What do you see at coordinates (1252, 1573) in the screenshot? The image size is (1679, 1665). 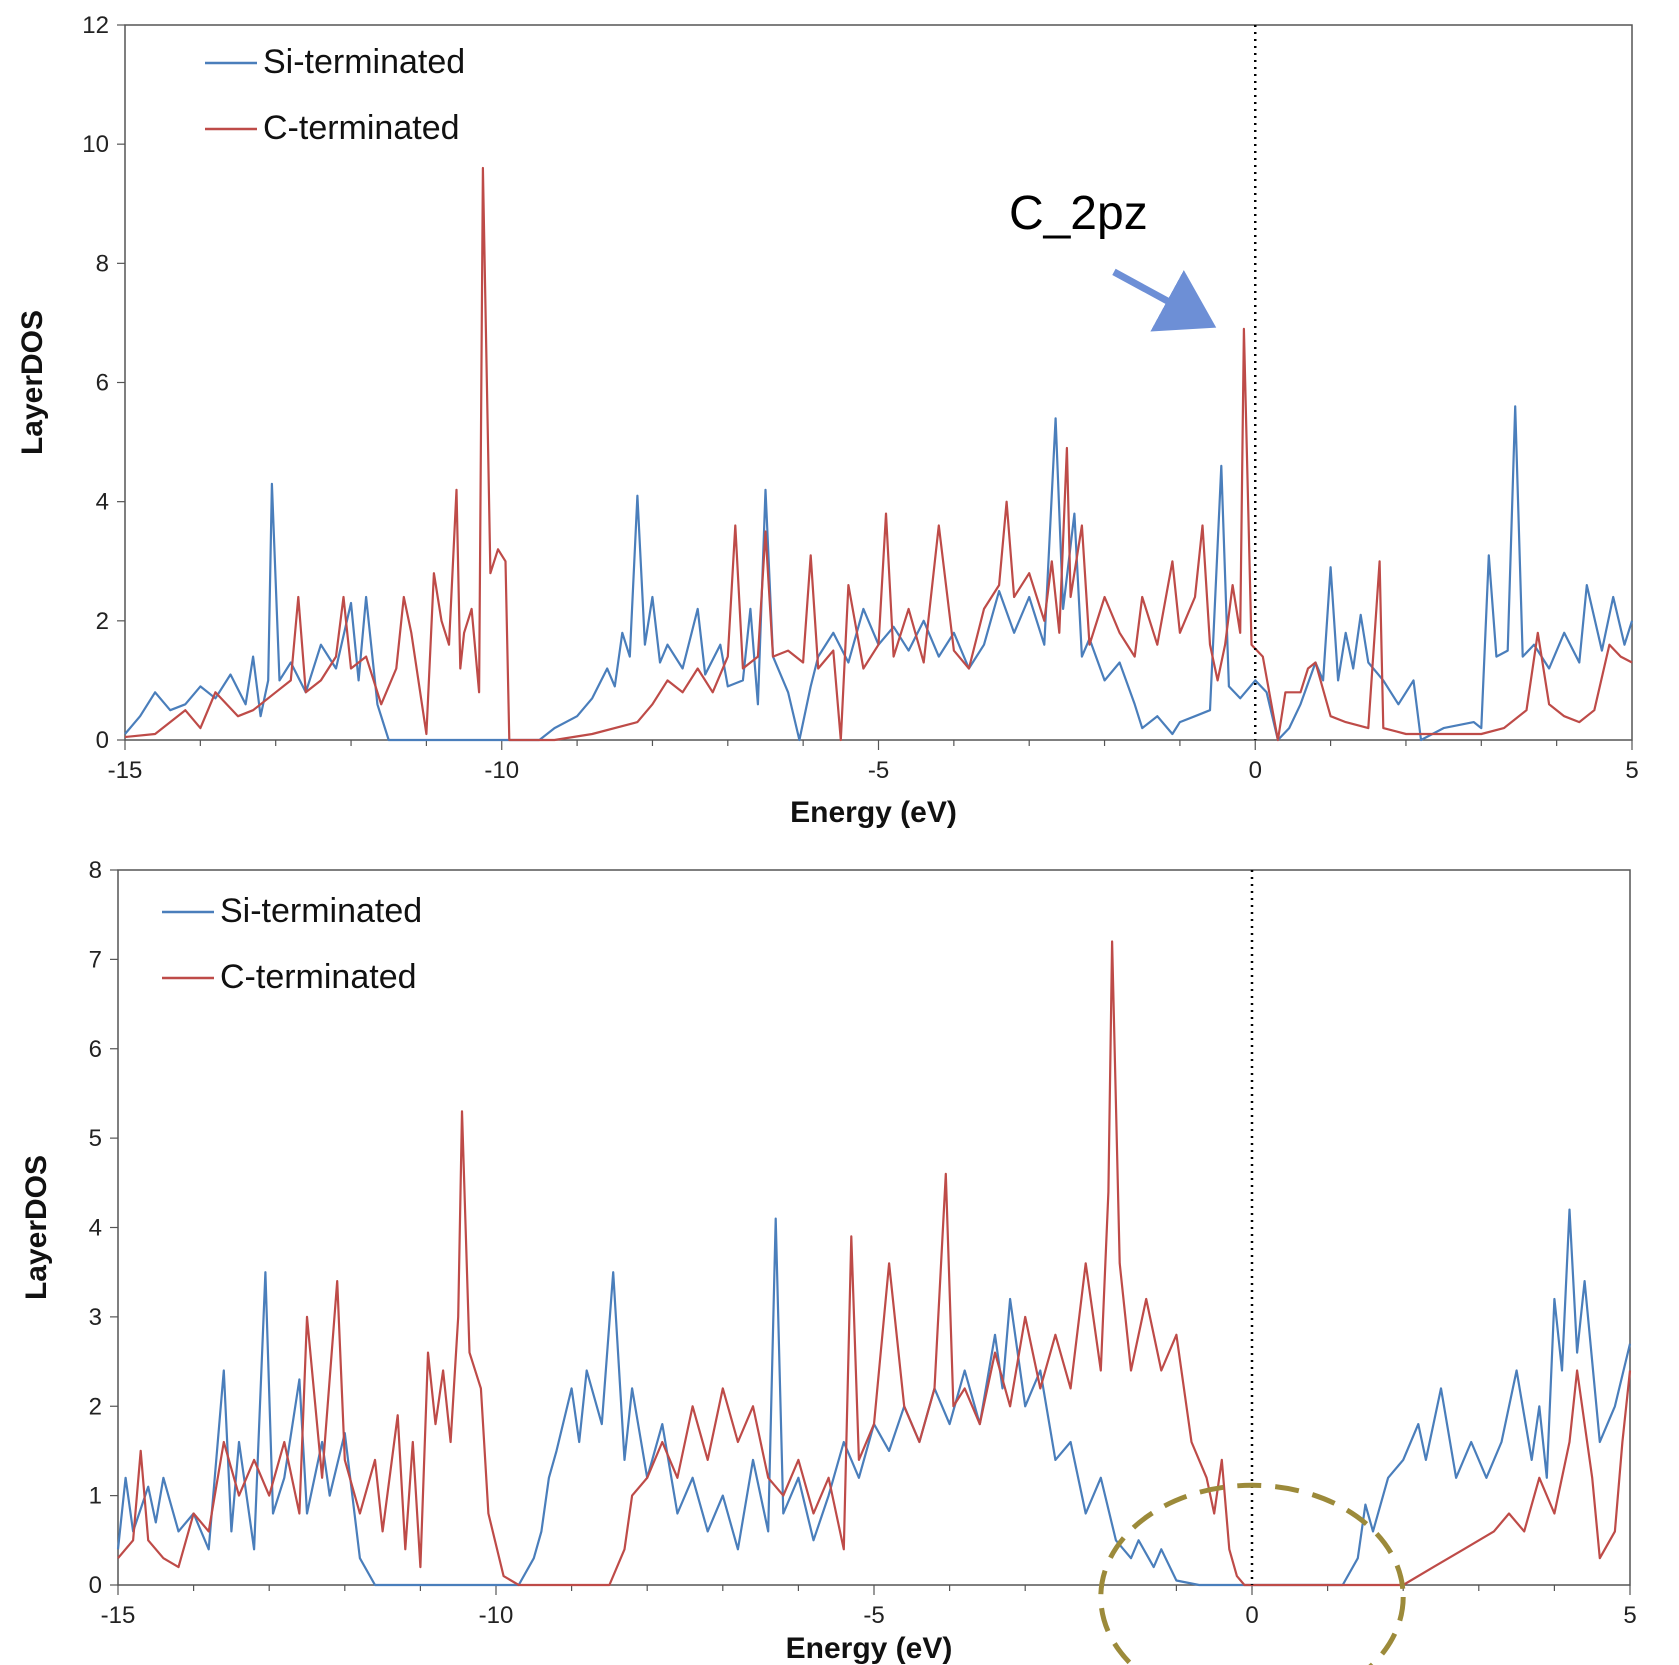 I see `band-gap-highlight-ellipse` at bounding box center [1252, 1573].